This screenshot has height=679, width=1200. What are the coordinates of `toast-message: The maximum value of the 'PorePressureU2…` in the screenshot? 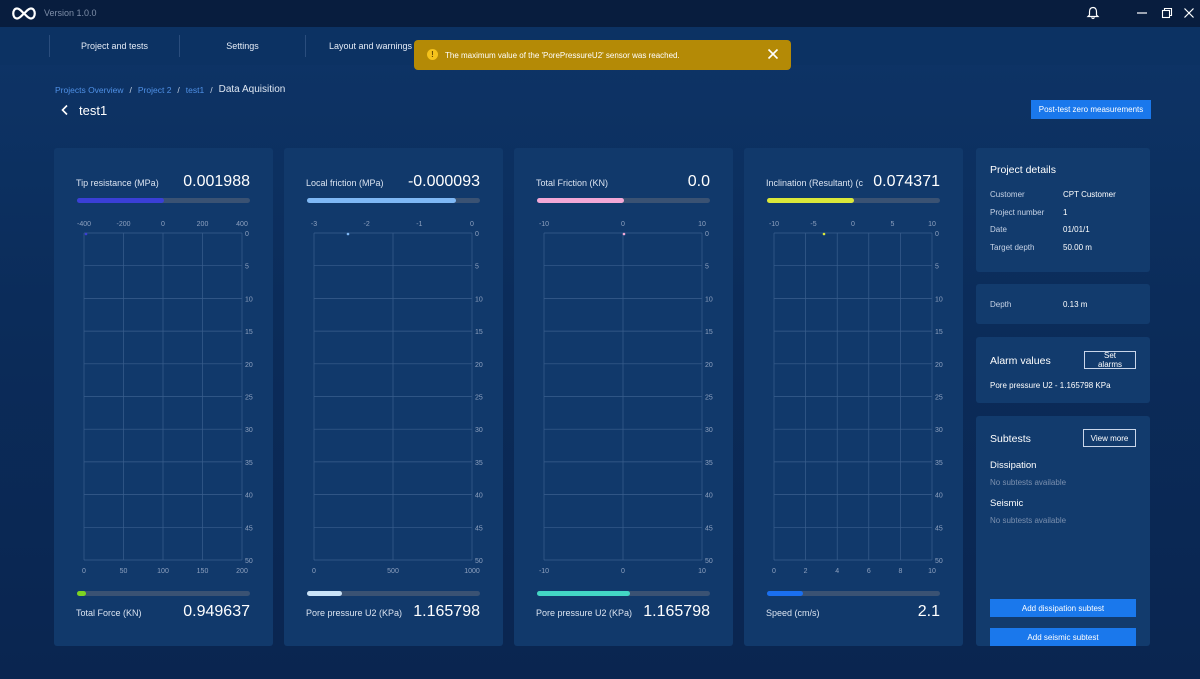 It's located at (562, 55).